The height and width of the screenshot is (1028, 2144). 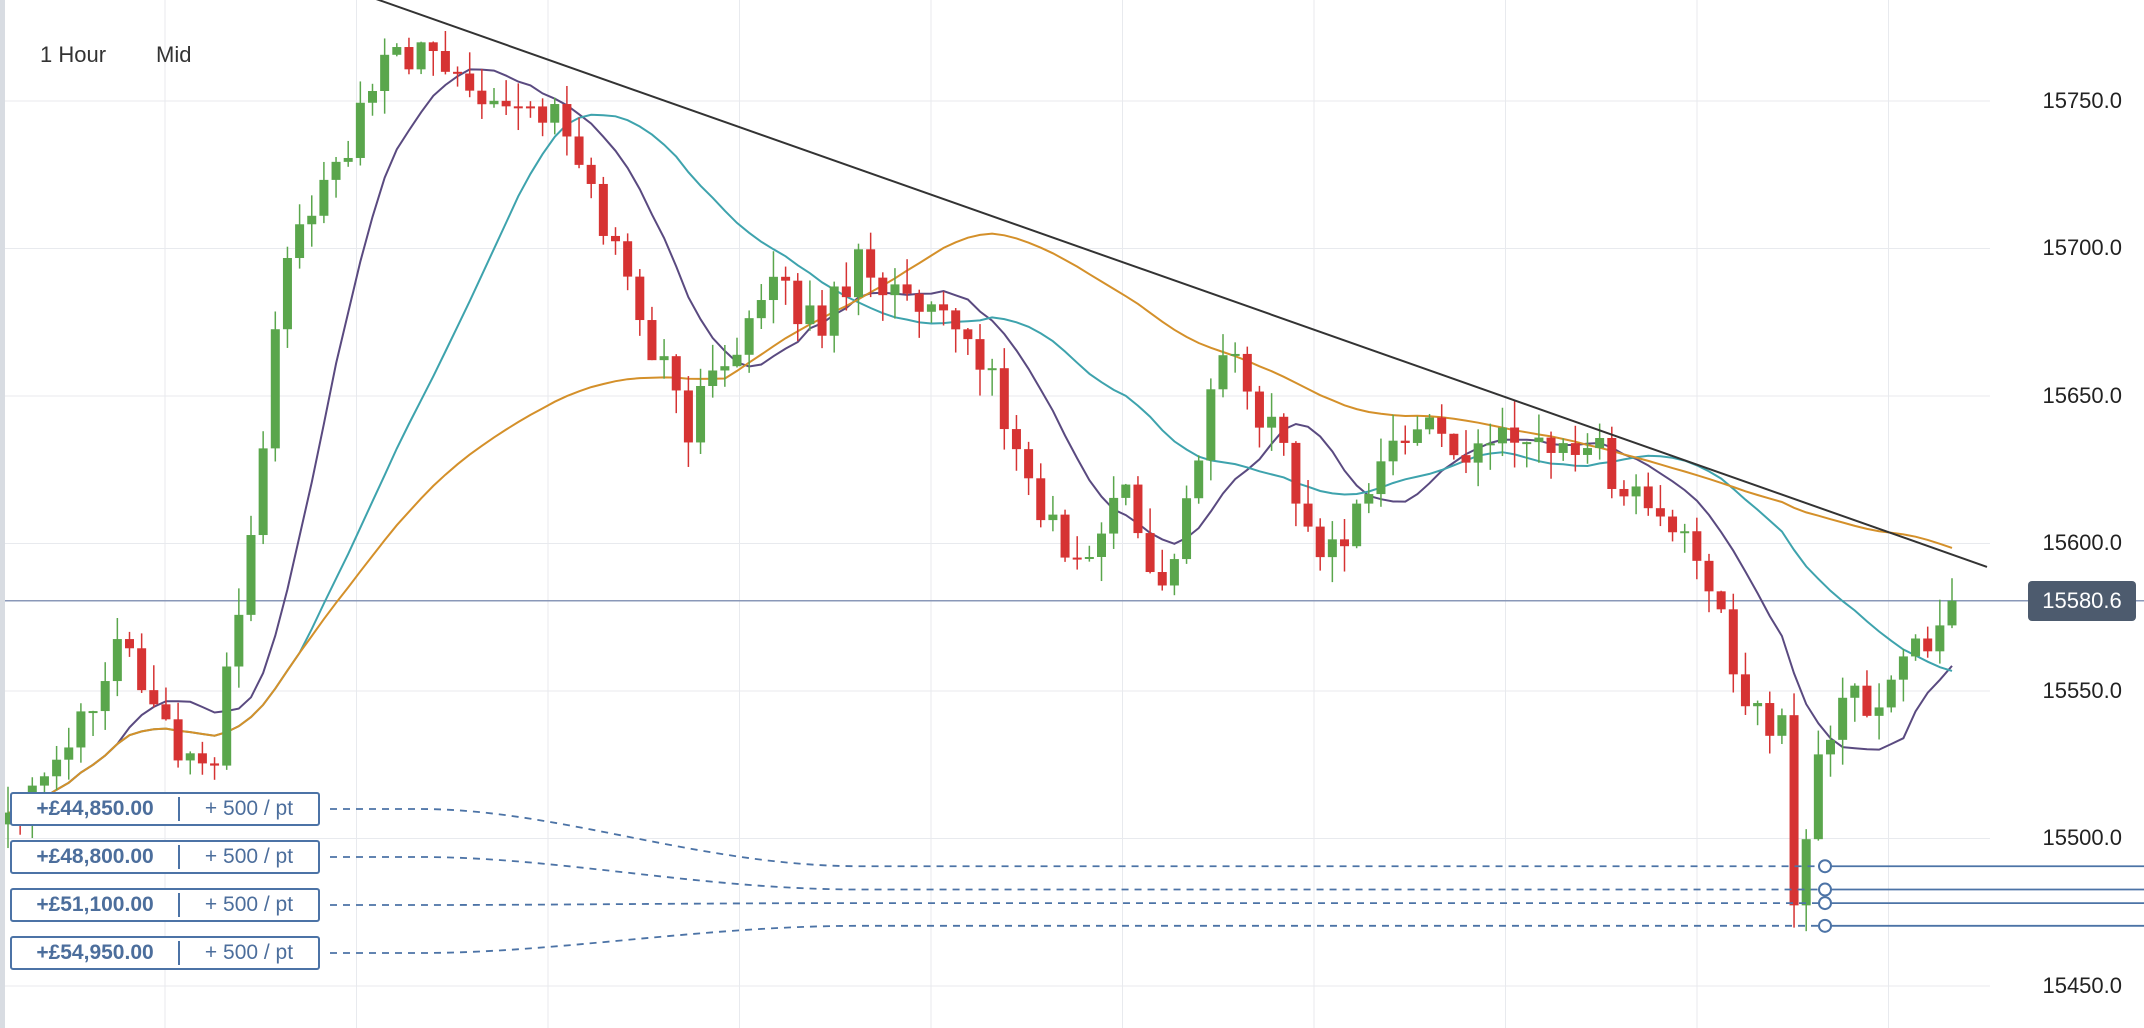 I want to click on timeframe-selector: 1 Hour, so click(x=73, y=54).